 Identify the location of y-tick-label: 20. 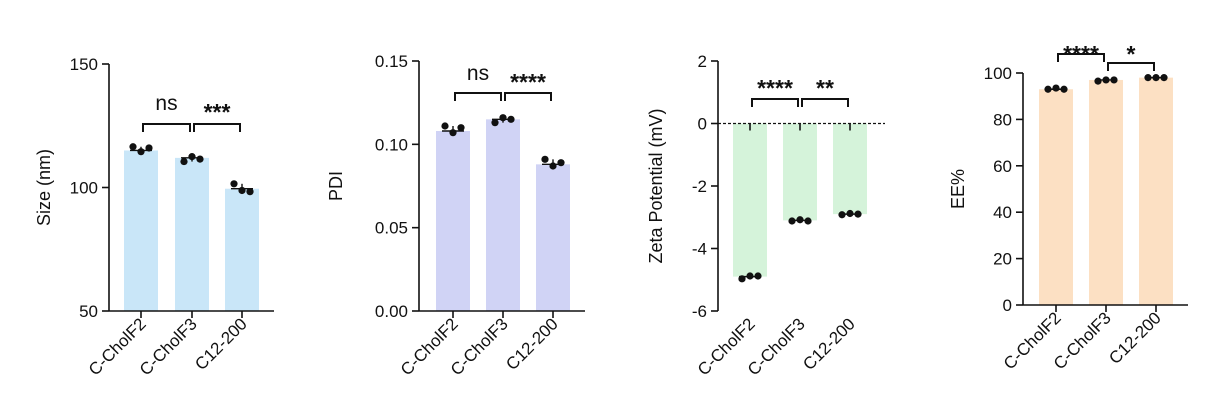
(1002, 259).